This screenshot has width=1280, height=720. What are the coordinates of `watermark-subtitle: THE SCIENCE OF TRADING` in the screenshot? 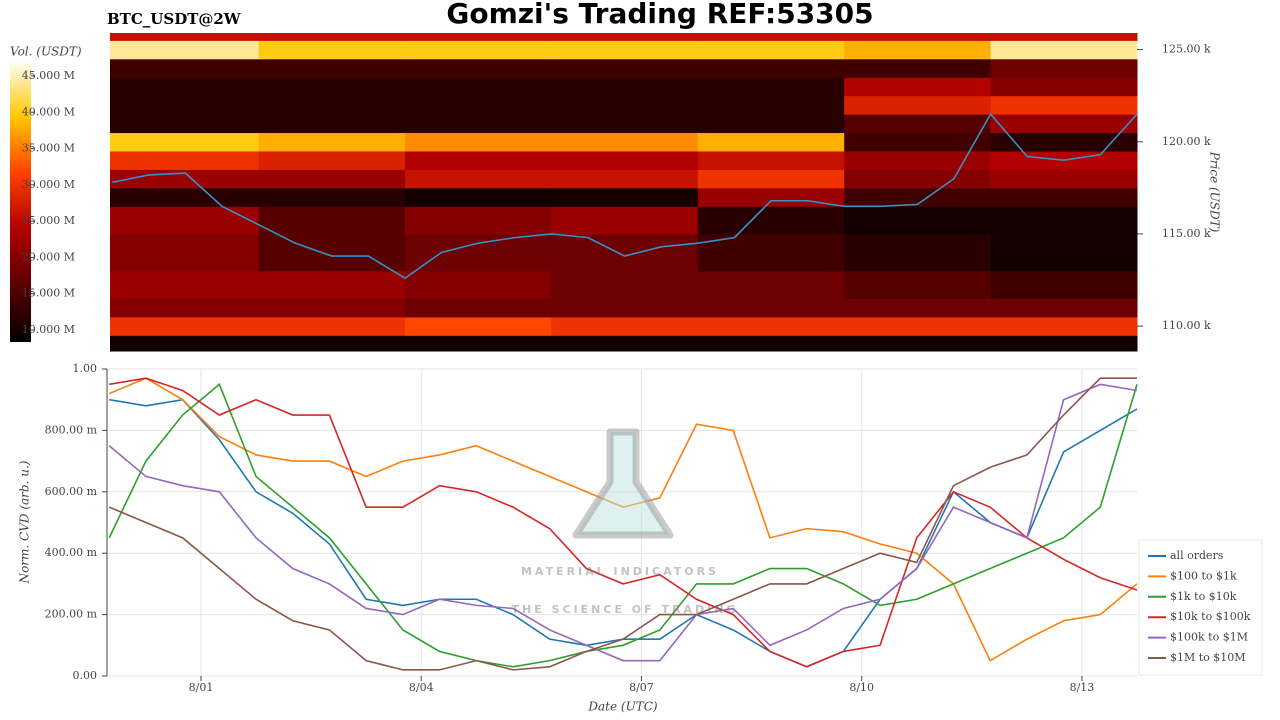 It's located at (625, 609).